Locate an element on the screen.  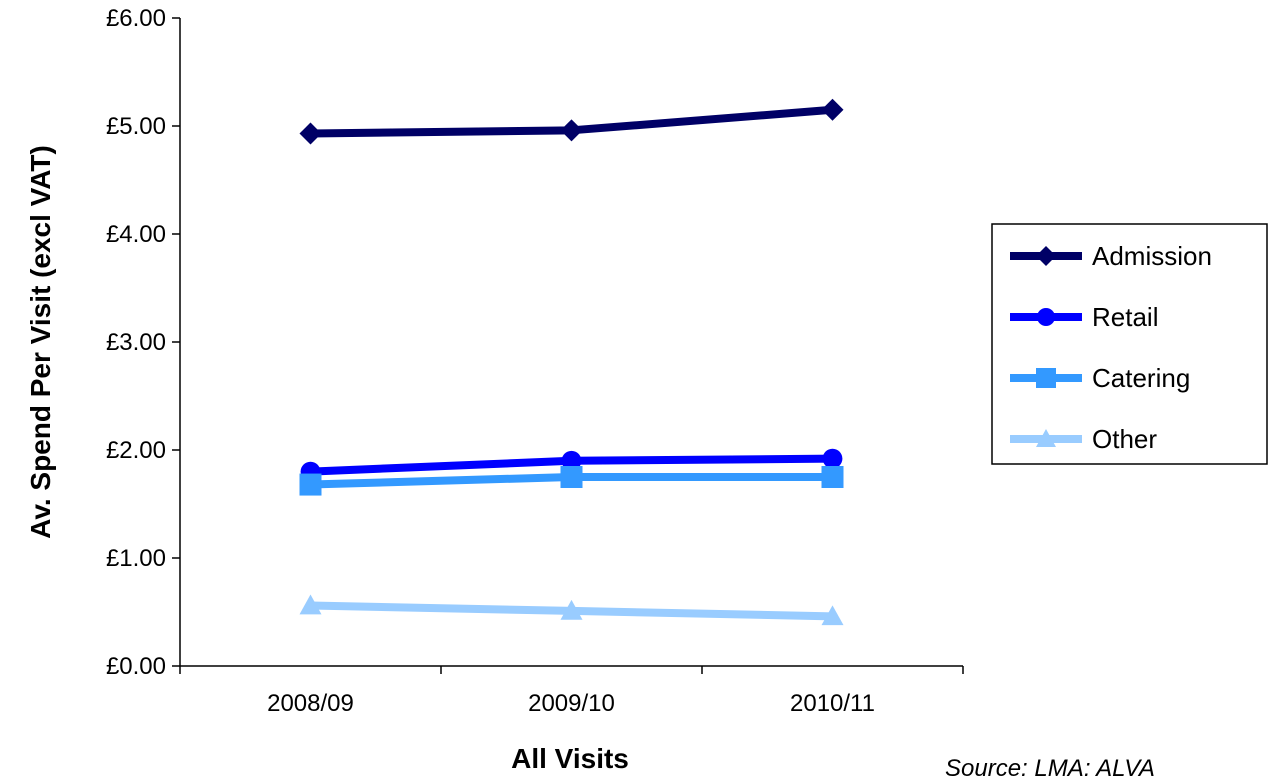
legend: Admission Retail Catering Other is located at coordinates (1129, 344).